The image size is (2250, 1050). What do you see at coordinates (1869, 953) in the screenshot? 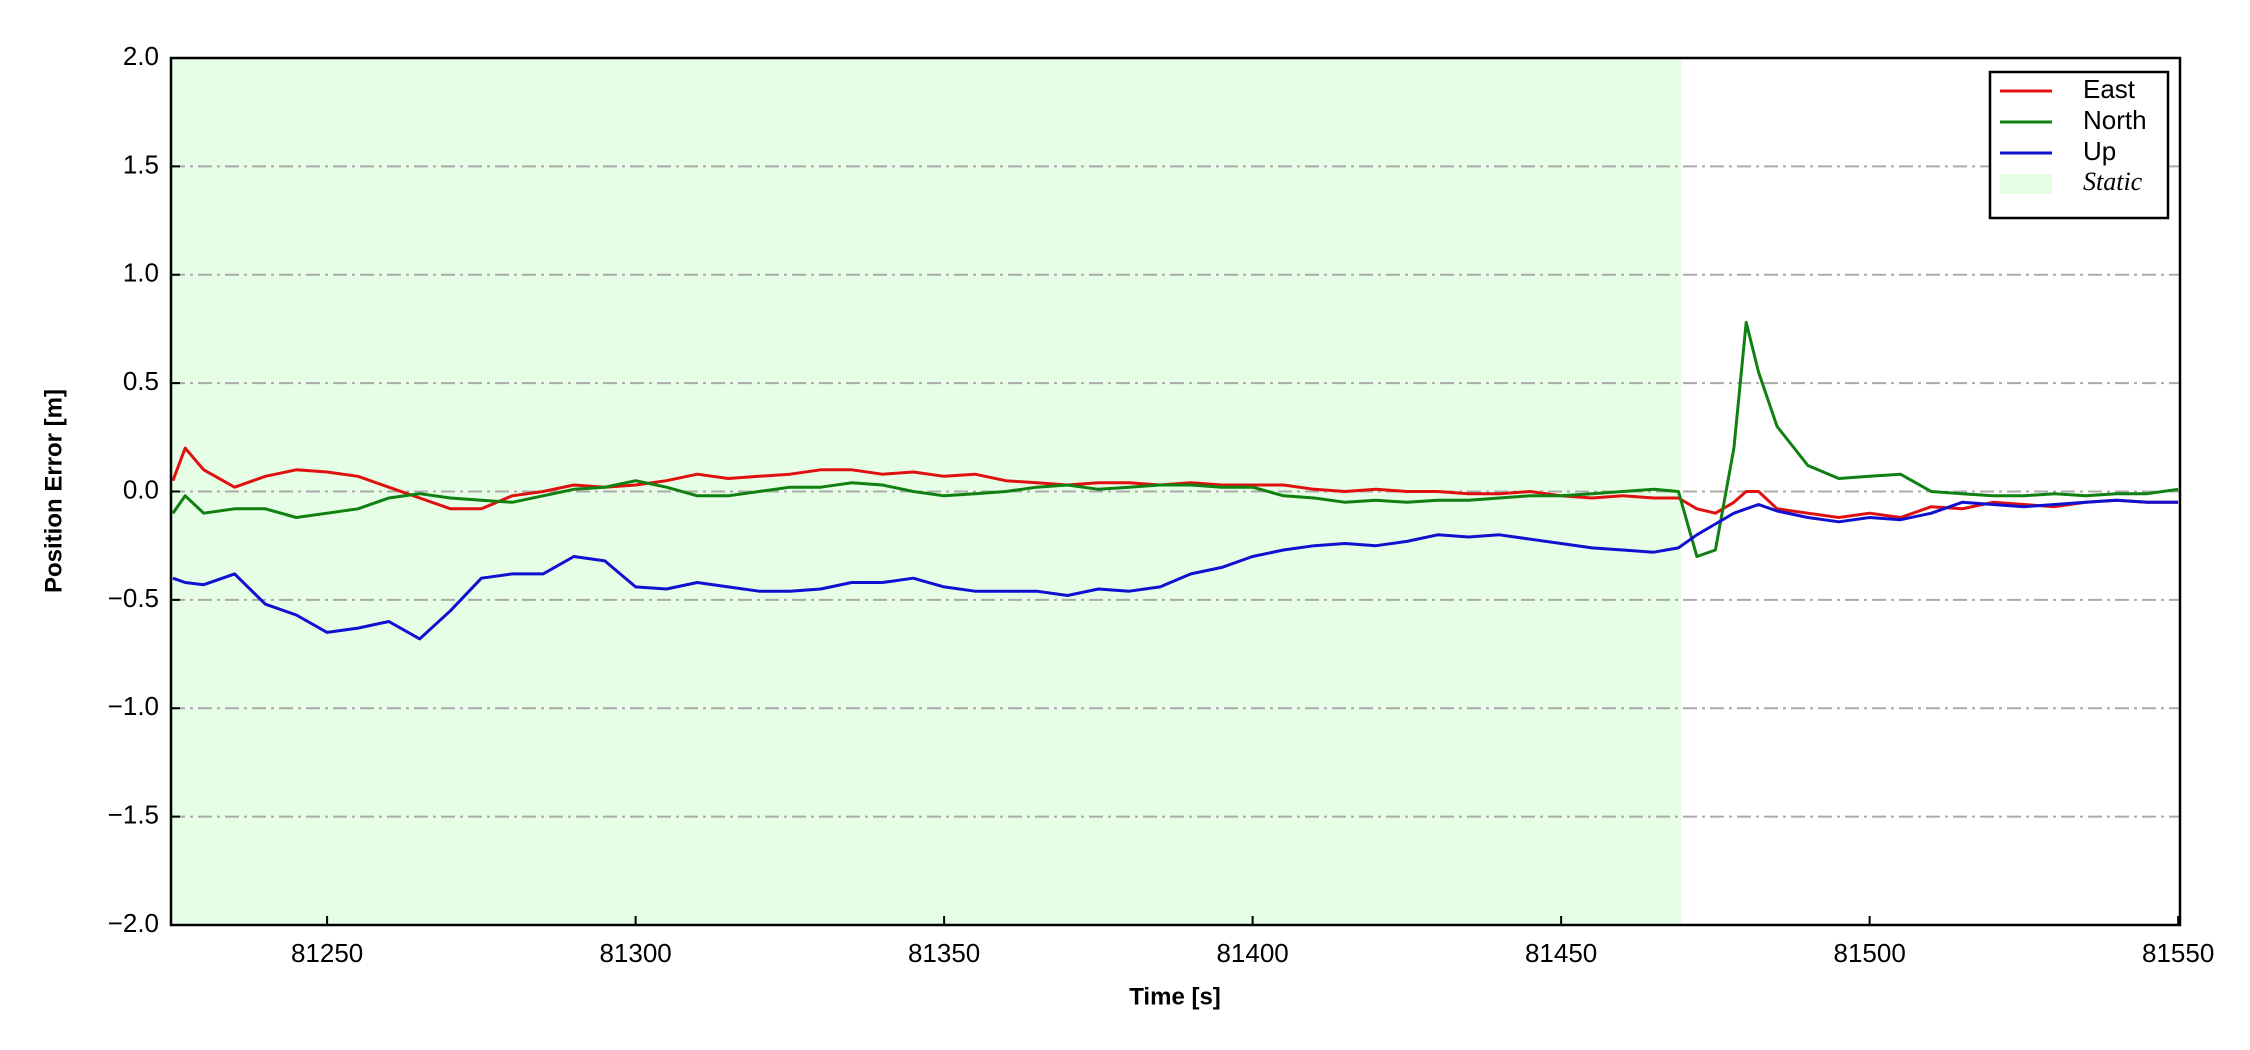
I see `x-tick-label: 81500` at bounding box center [1869, 953].